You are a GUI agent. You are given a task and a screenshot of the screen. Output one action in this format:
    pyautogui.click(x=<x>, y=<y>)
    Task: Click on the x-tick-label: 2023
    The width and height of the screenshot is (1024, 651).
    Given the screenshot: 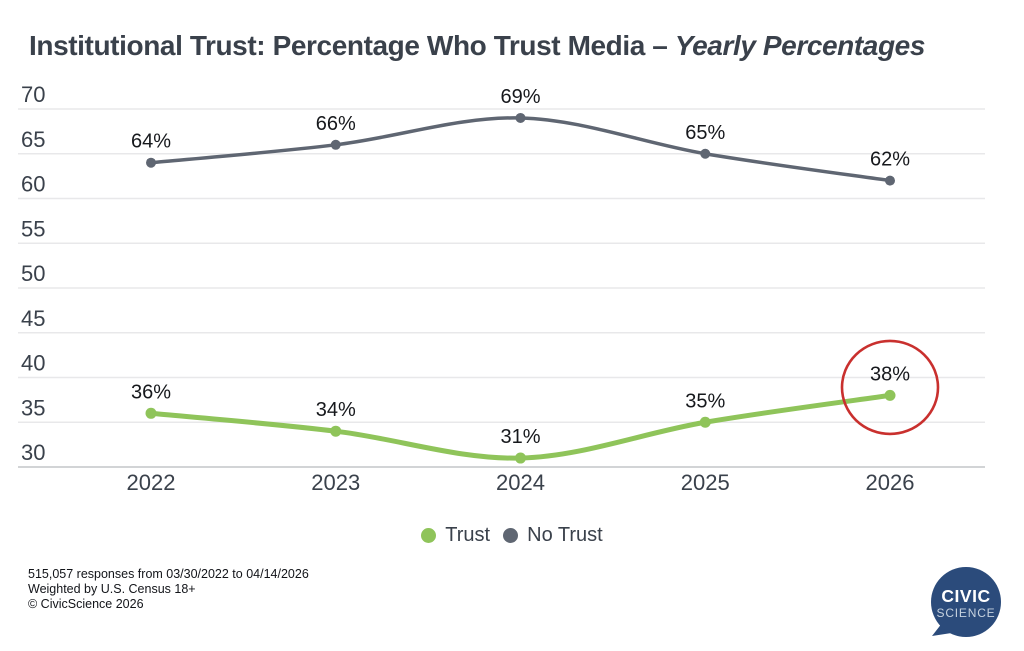 What is the action you would take?
    pyautogui.click(x=335, y=482)
    